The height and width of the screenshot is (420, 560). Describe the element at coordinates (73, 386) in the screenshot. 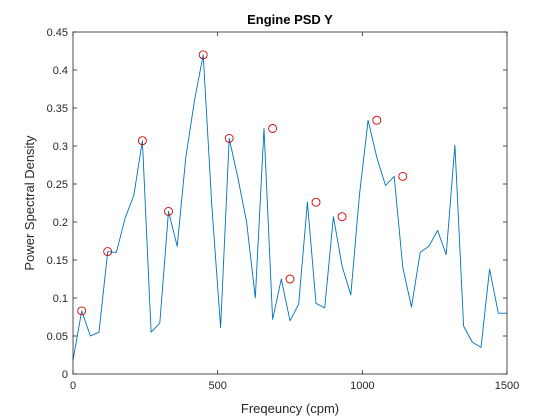

I see `x-tick-label: 0` at that location.